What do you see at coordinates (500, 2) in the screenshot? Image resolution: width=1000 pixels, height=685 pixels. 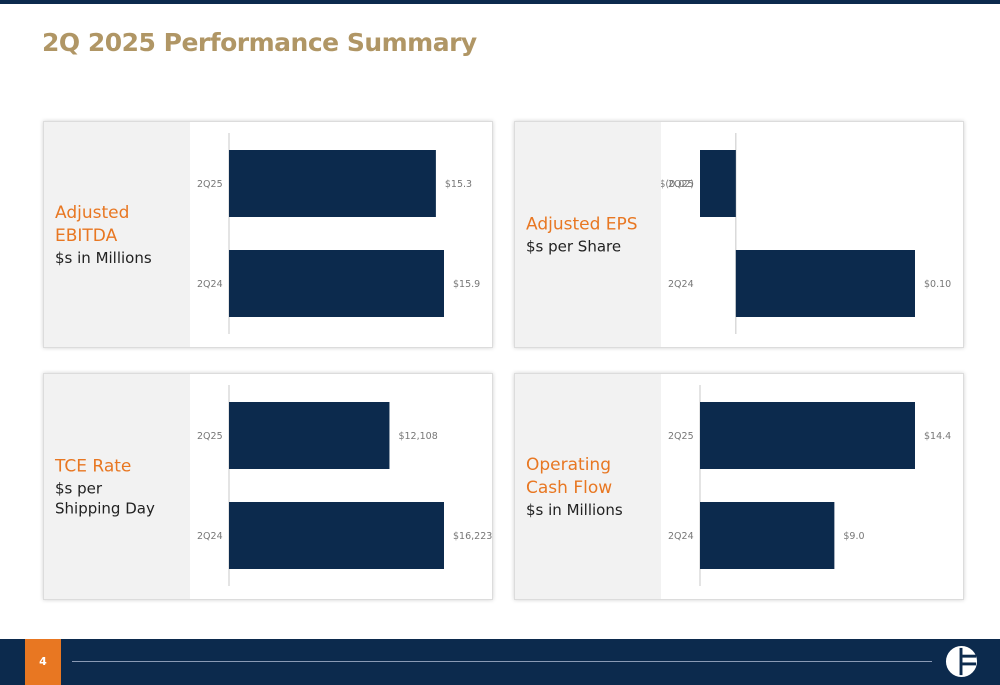 I see `top-accent-bar` at bounding box center [500, 2].